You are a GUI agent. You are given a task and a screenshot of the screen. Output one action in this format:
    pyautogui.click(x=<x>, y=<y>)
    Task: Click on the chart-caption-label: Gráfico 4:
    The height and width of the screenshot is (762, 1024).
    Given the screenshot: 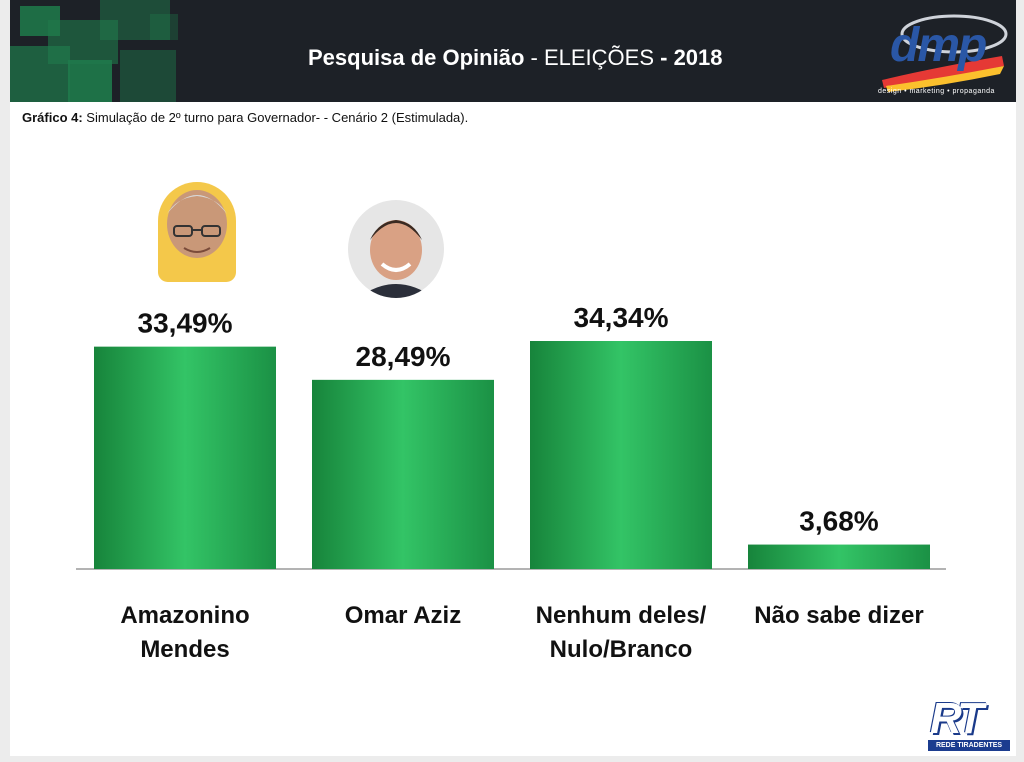 What is the action you would take?
    pyautogui.click(x=52, y=117)
    